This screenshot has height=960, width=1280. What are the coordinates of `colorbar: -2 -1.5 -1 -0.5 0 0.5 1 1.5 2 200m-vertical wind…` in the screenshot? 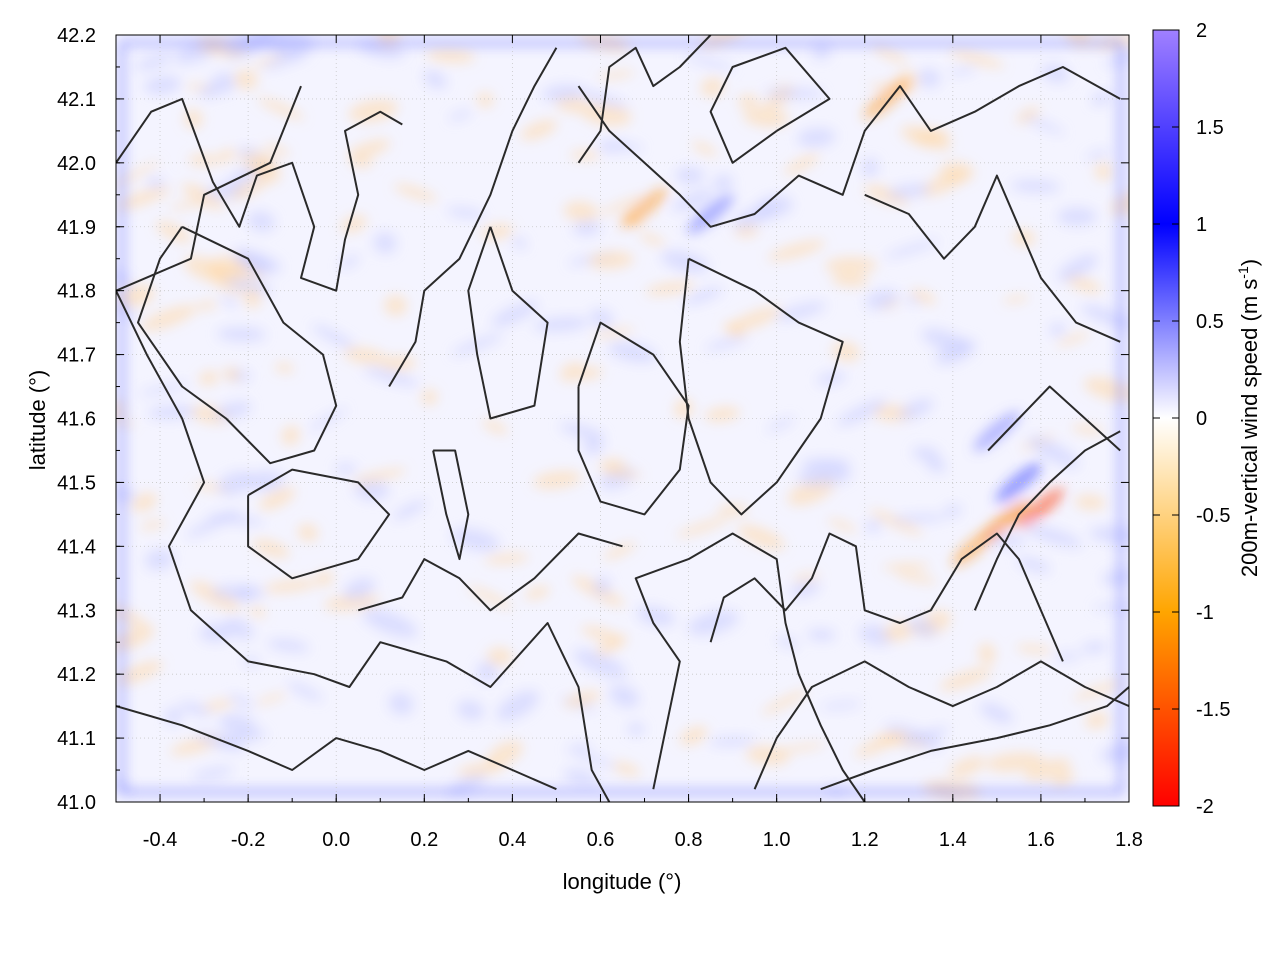 It's located at (1207, 419).